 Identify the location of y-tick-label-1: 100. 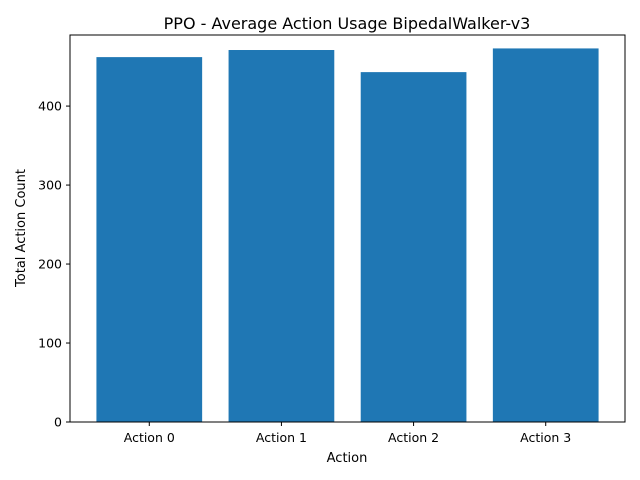
(50, 343).